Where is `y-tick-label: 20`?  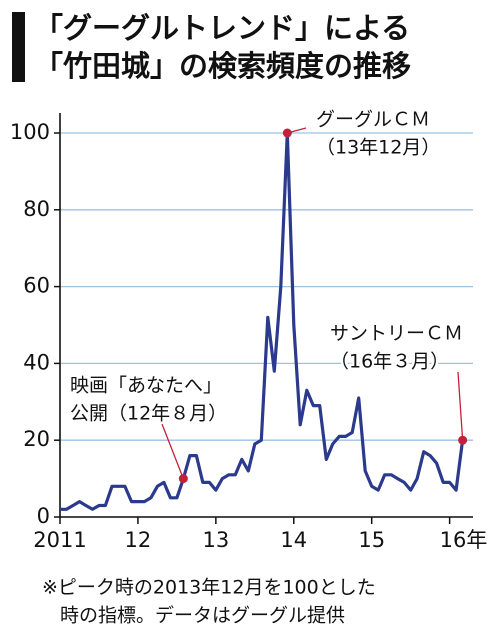 y-tick-label: 20 is located at coordinates (36, 439).